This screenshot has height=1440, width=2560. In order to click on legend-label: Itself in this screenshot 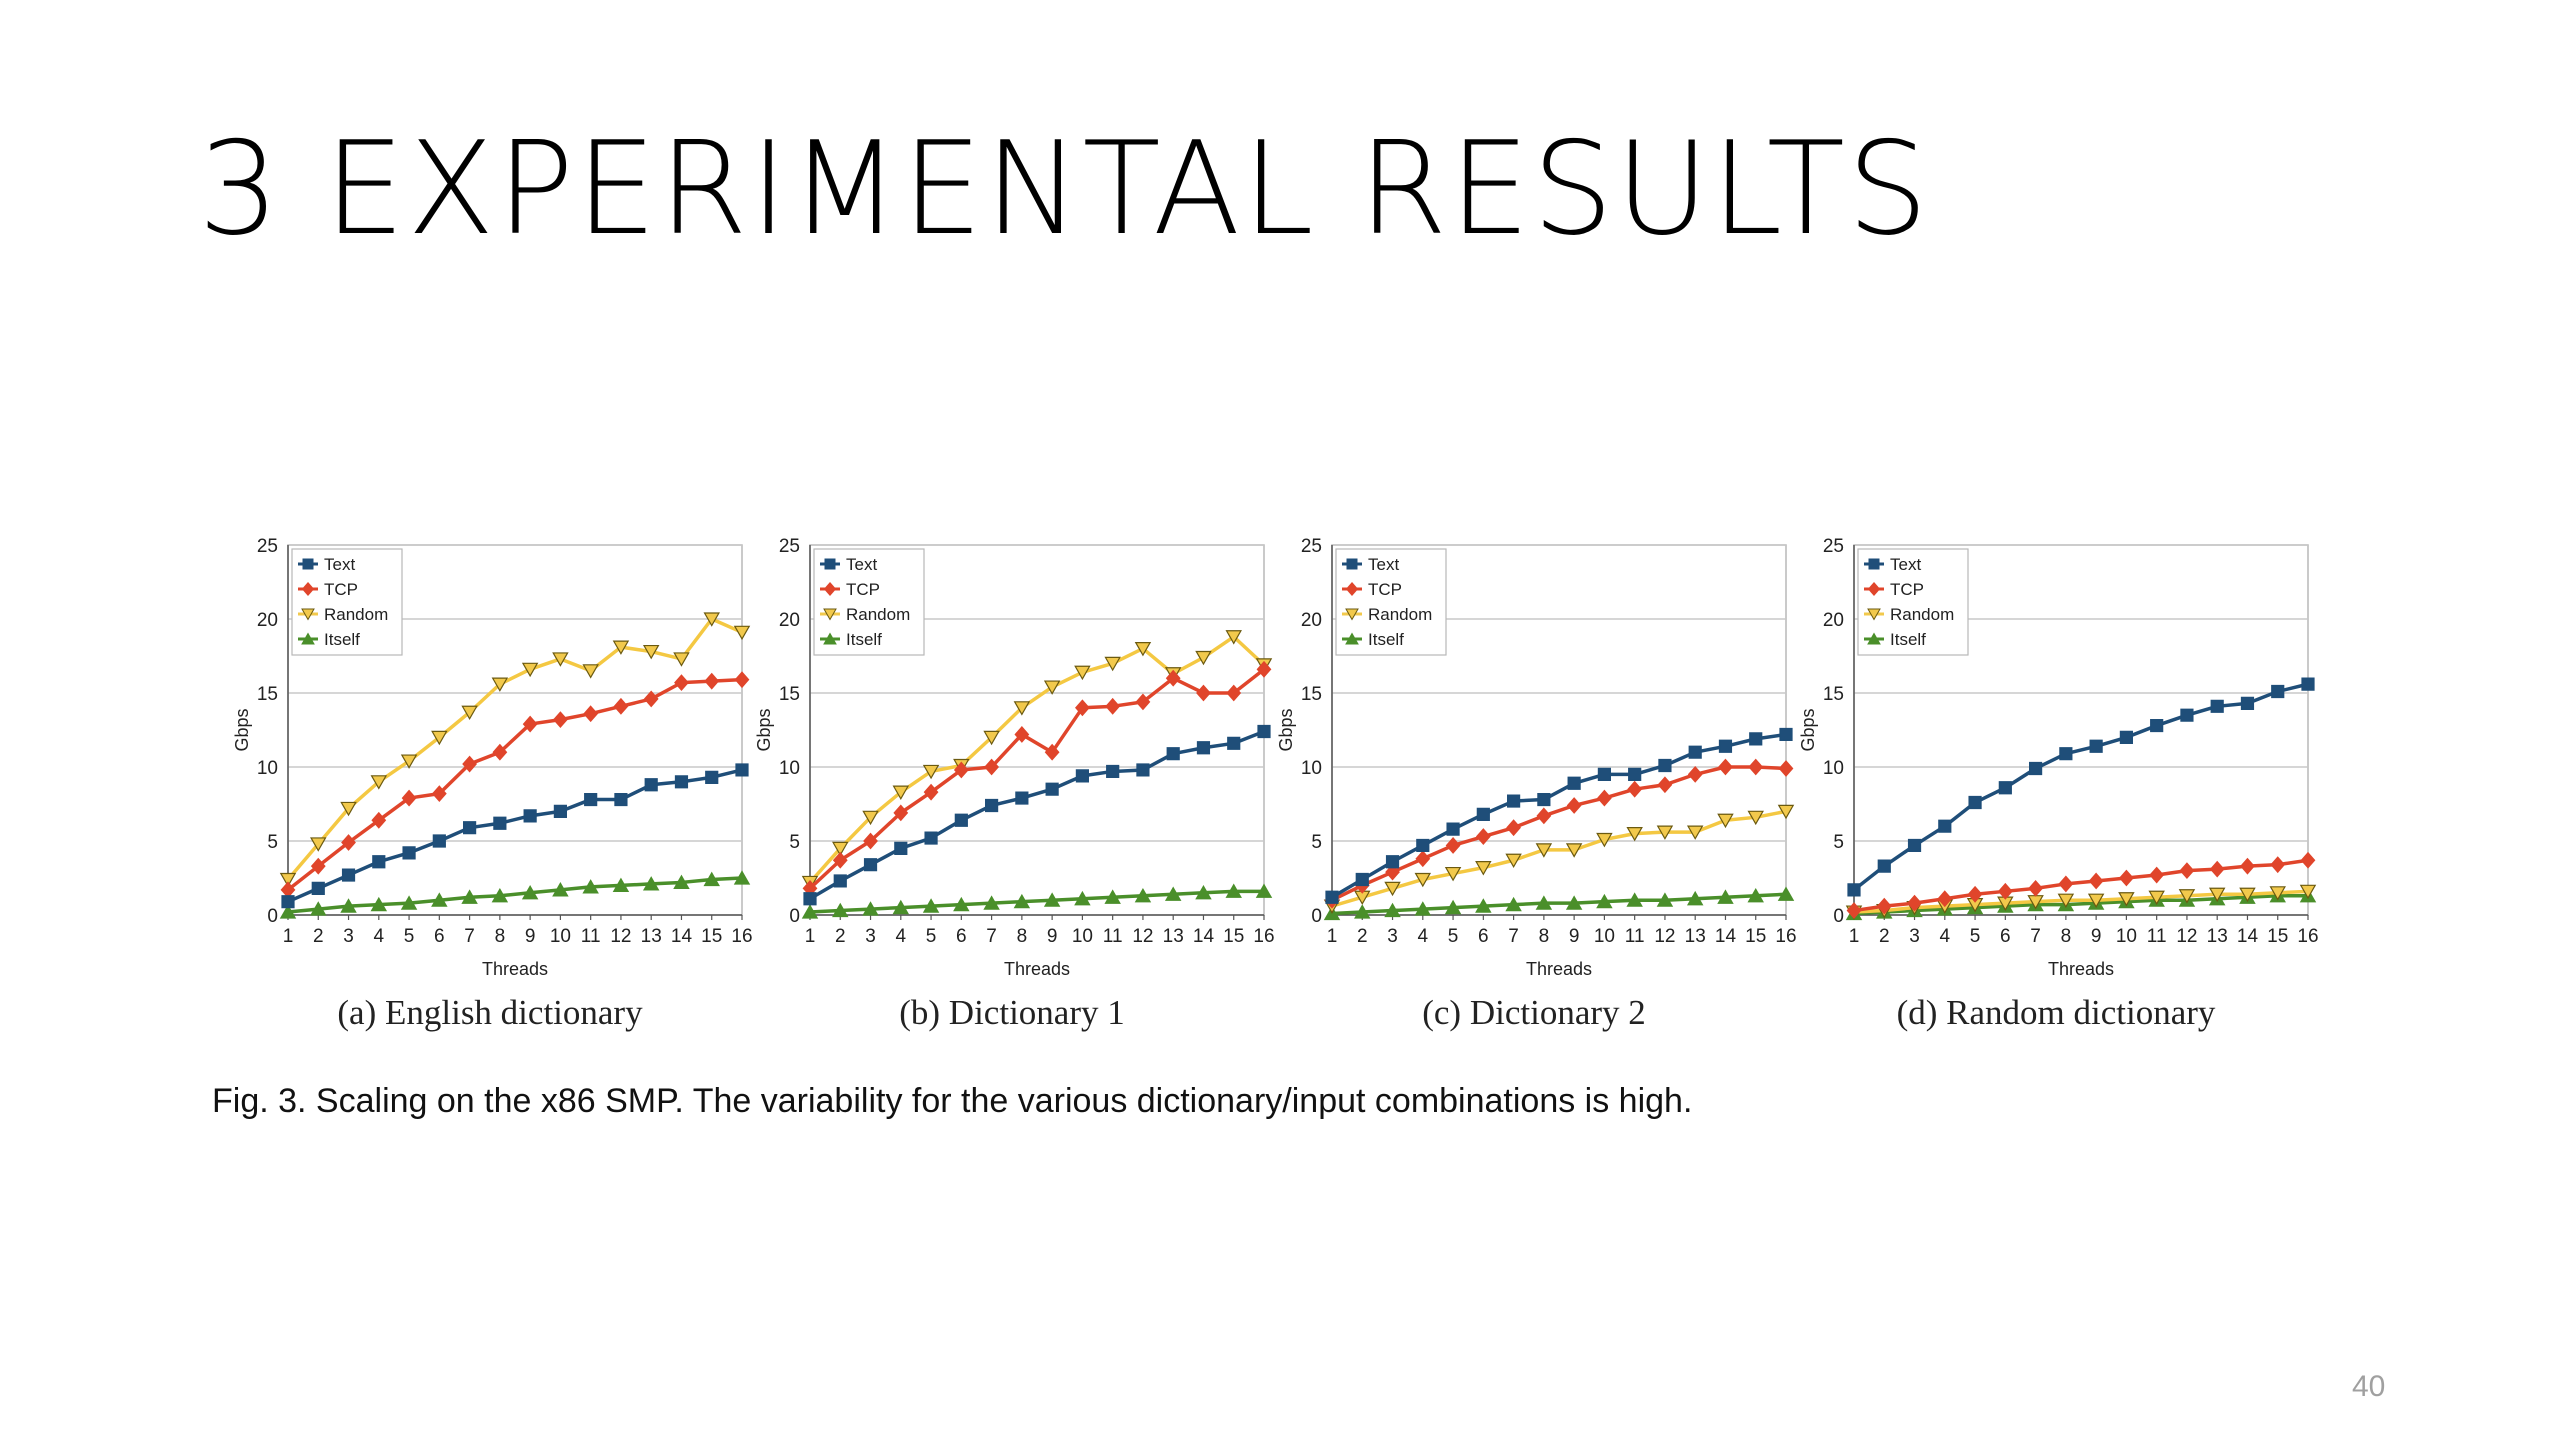, I will do `click(342, 639)`.